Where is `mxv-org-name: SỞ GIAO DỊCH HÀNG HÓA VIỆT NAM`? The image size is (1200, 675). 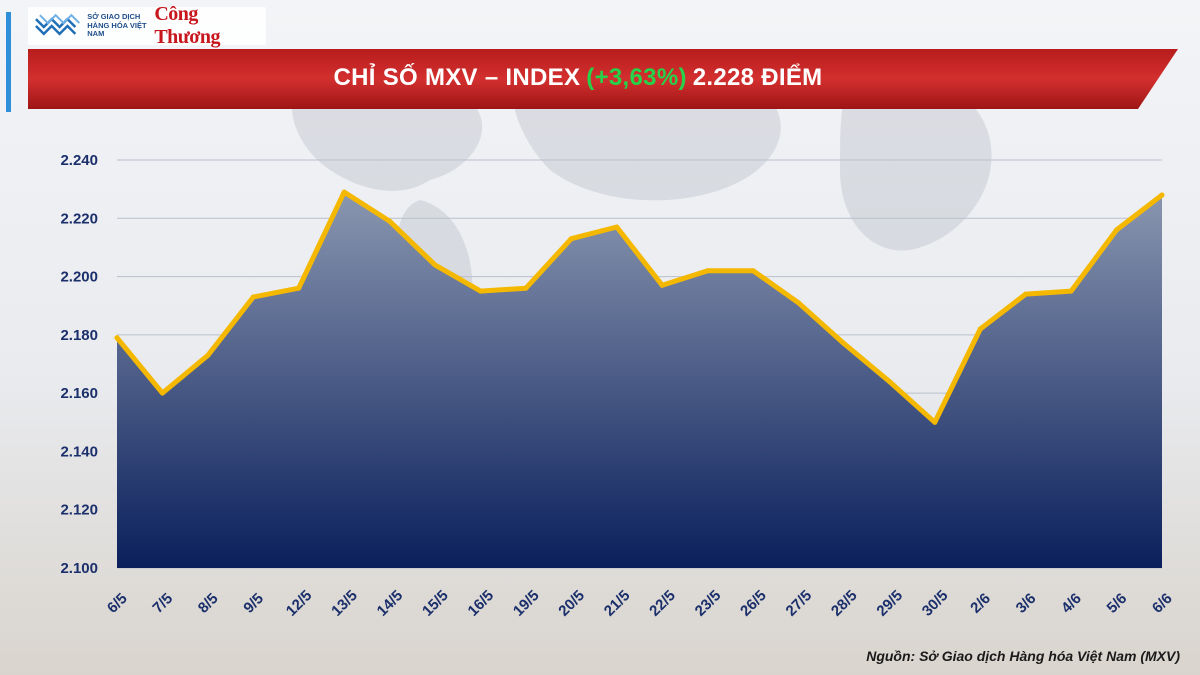 mxv-org-name: SỞ GIAO DỊCH HÀNG HÓA VIỆT NAM is located at coordinates (117, 25).